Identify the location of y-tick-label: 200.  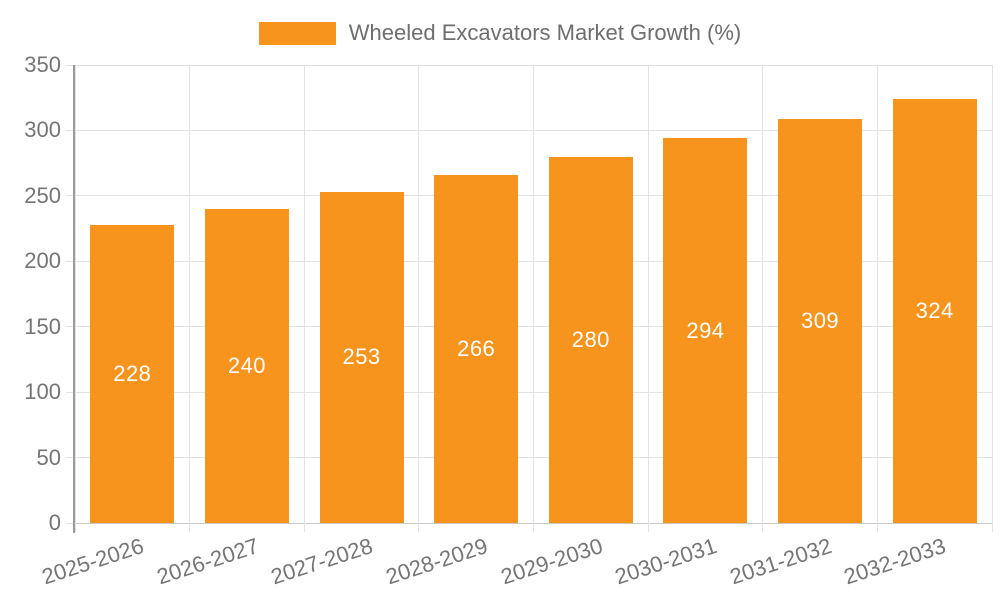
(42, 261).